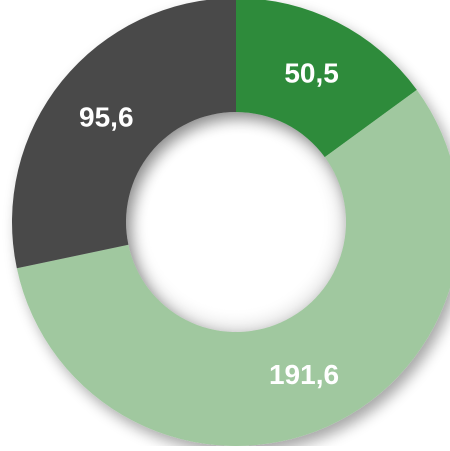 Image resolution: width=450 pixels, height=451 pixels. I want to click on data-label-3: 95,6, so click(106, 116).